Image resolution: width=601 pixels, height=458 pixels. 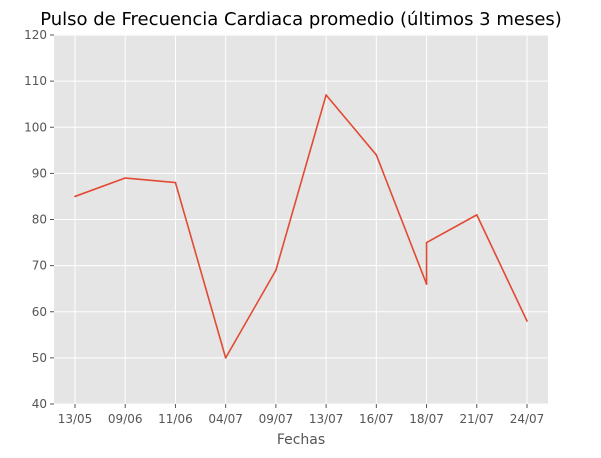 What do you see at coordinates (326, 419) in the screenshot?
I see `x-tick-label: 13/07` at bounding box center [326, 419].